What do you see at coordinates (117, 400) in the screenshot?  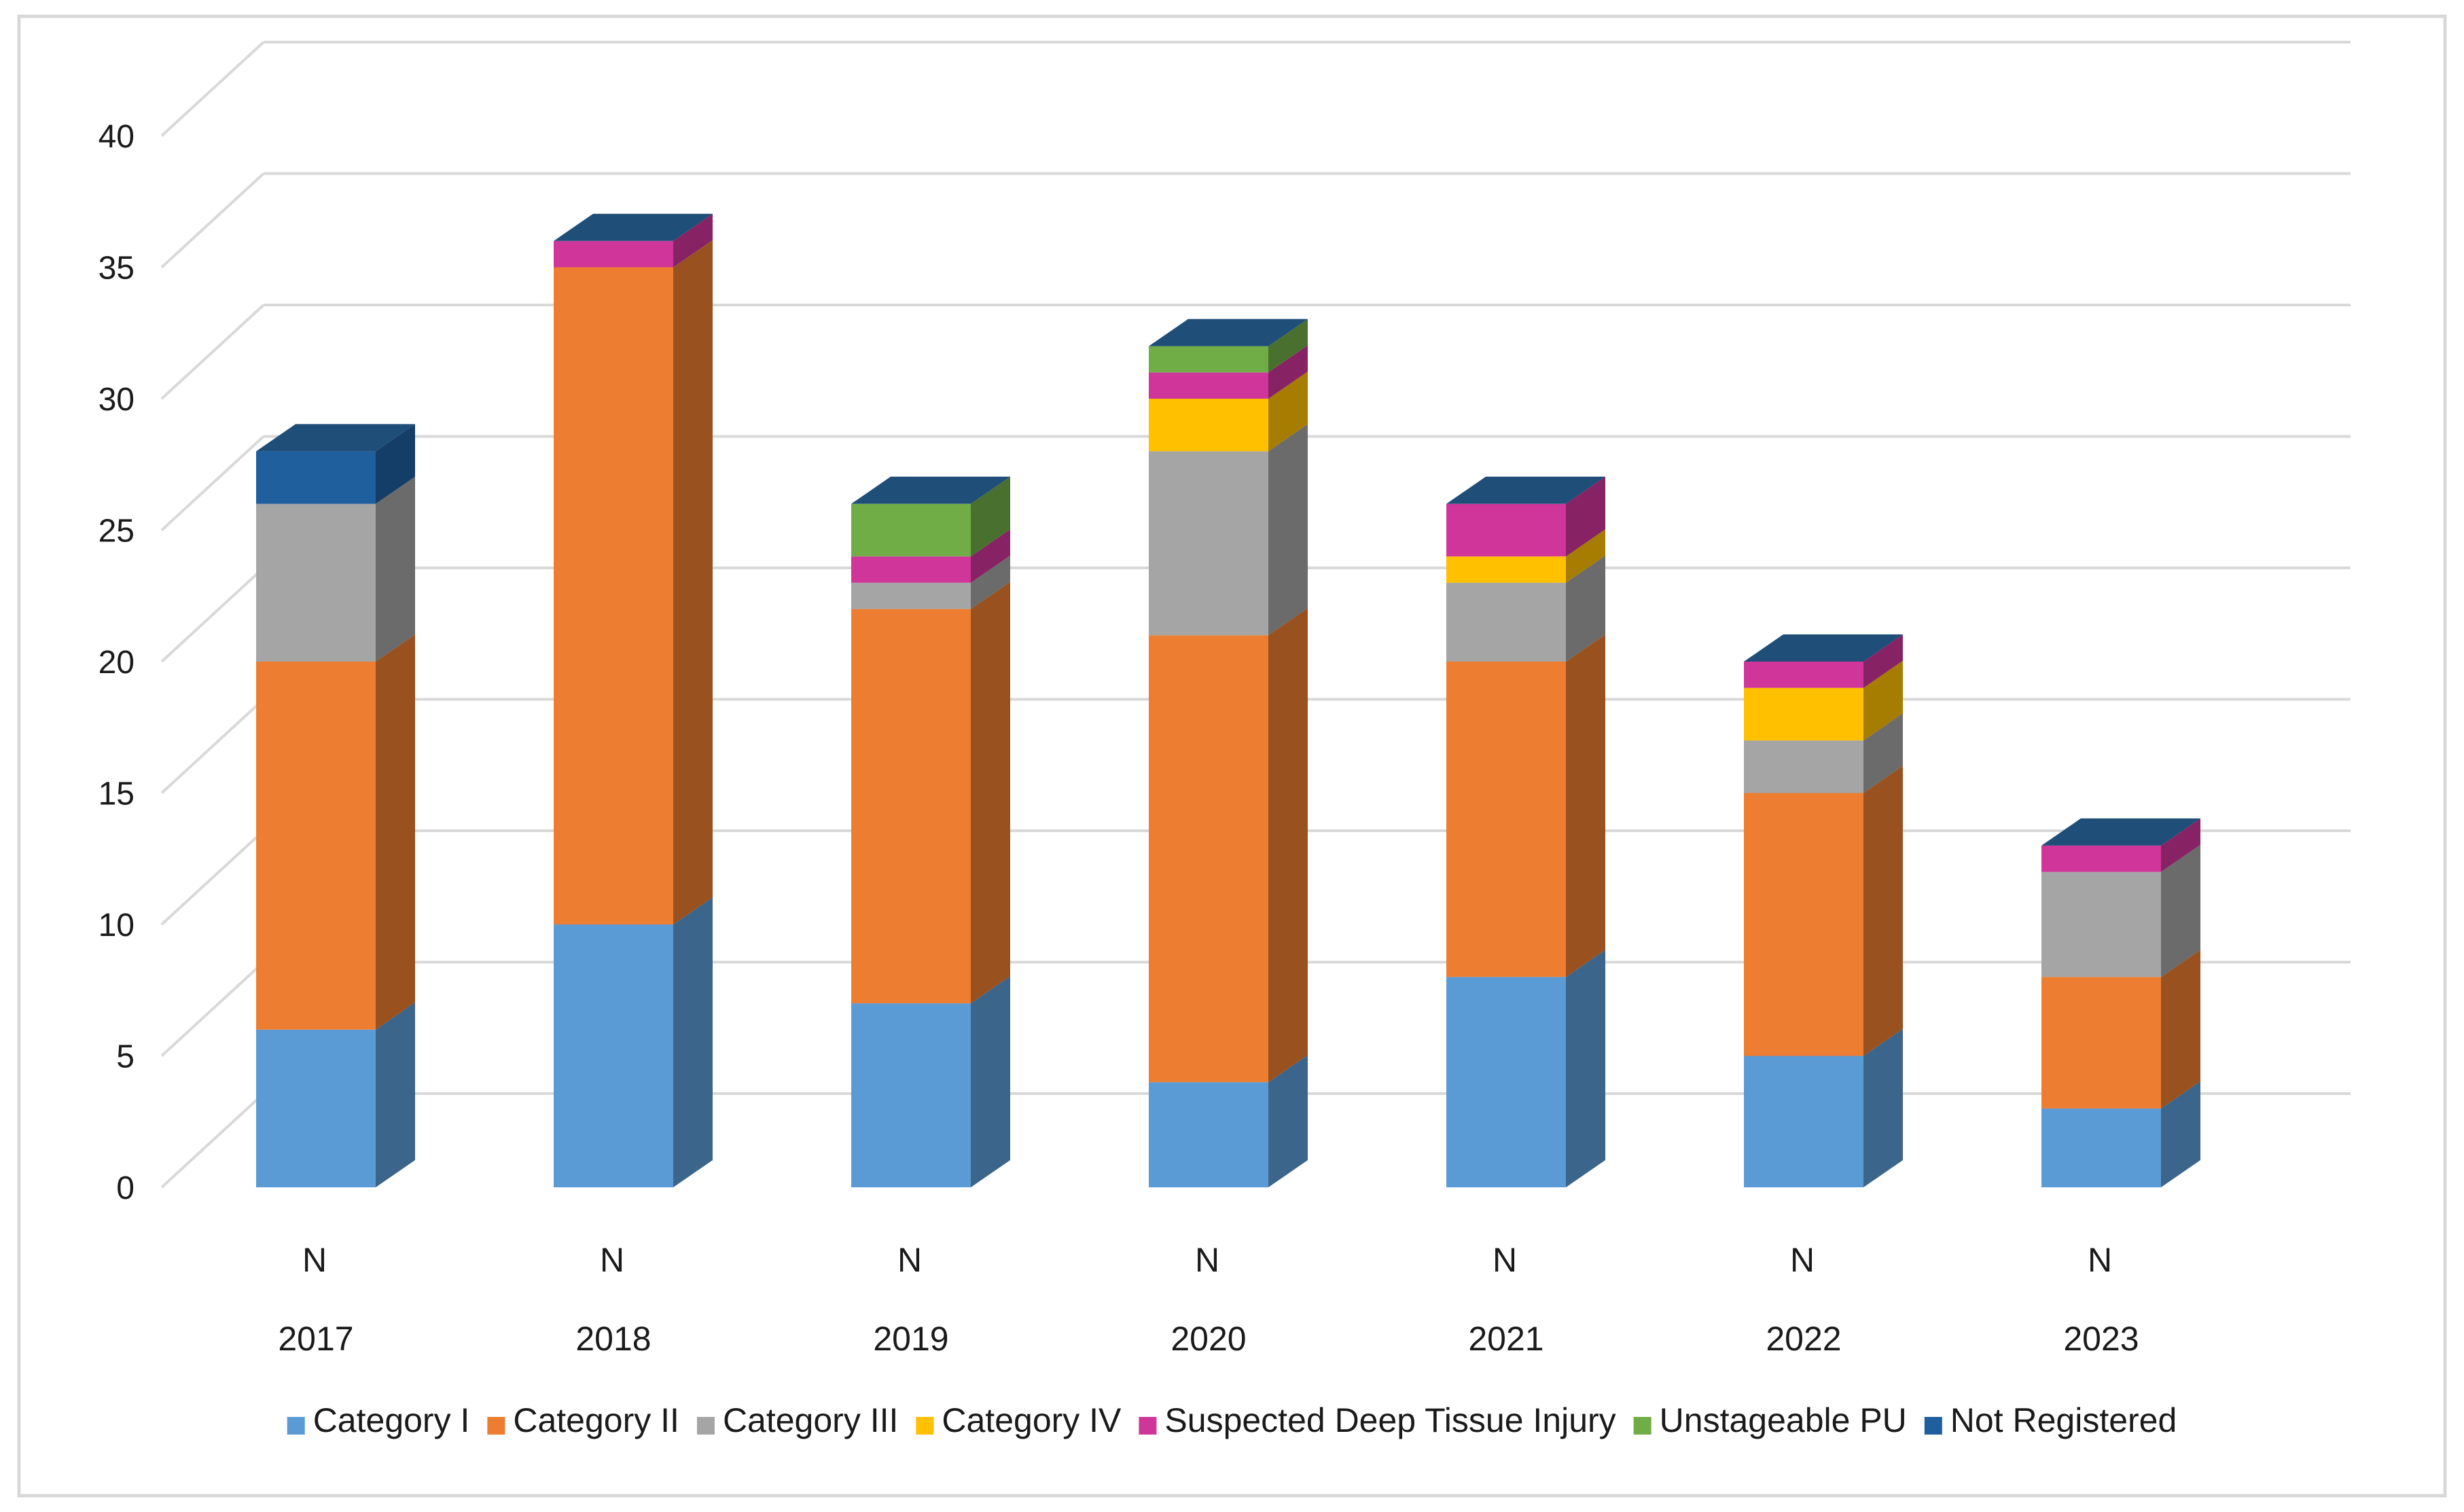 I see `y-tick-label: 30` at bounding box center [117, 400].